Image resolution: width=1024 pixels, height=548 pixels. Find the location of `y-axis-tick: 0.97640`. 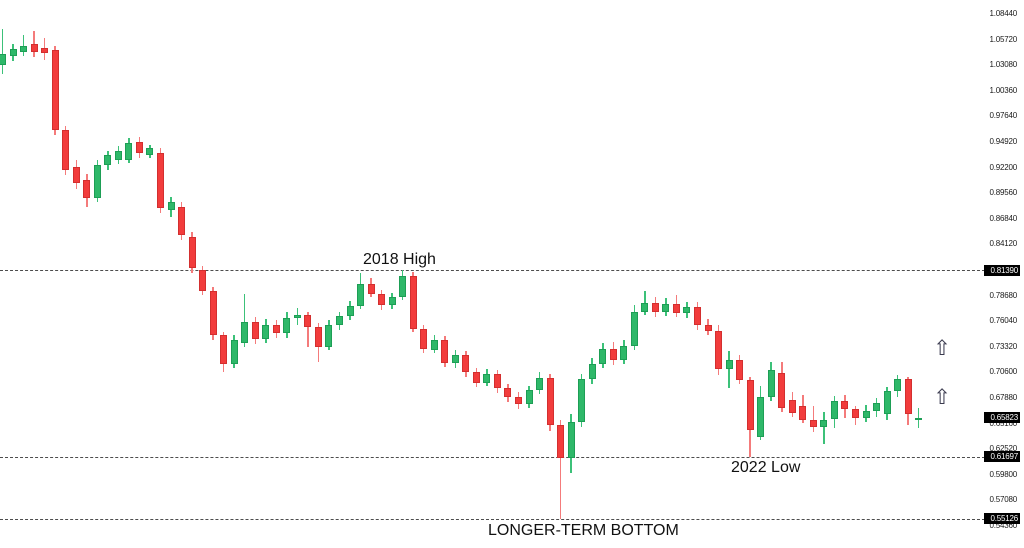

y-axis-tick: 0.97640 is located at coordinates (1003, 116).